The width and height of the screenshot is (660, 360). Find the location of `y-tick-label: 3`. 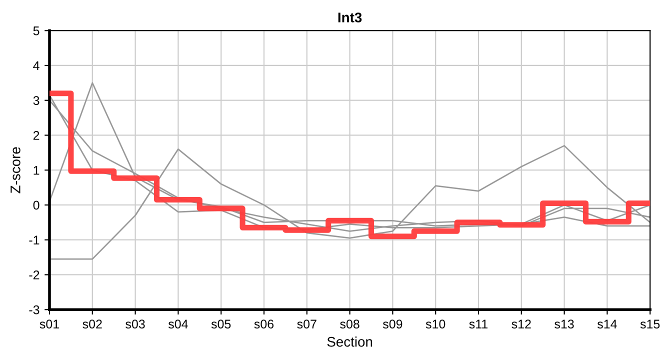

y-tick-label: 3 is located at coordinates (36, 100).